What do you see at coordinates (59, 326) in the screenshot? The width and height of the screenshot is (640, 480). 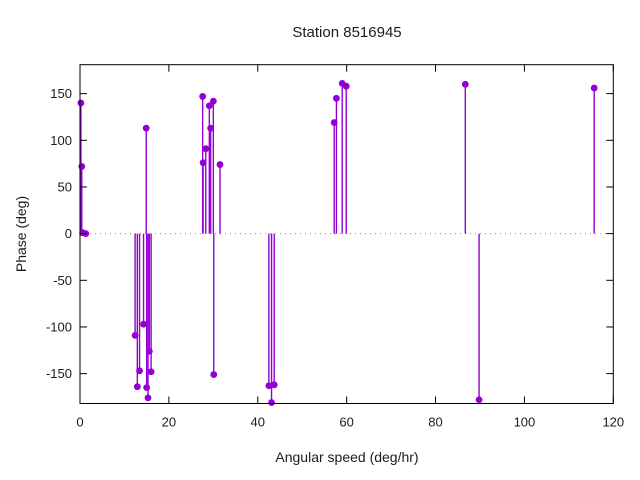 I see `svg-text: -100` at bounding box center [59, 326].